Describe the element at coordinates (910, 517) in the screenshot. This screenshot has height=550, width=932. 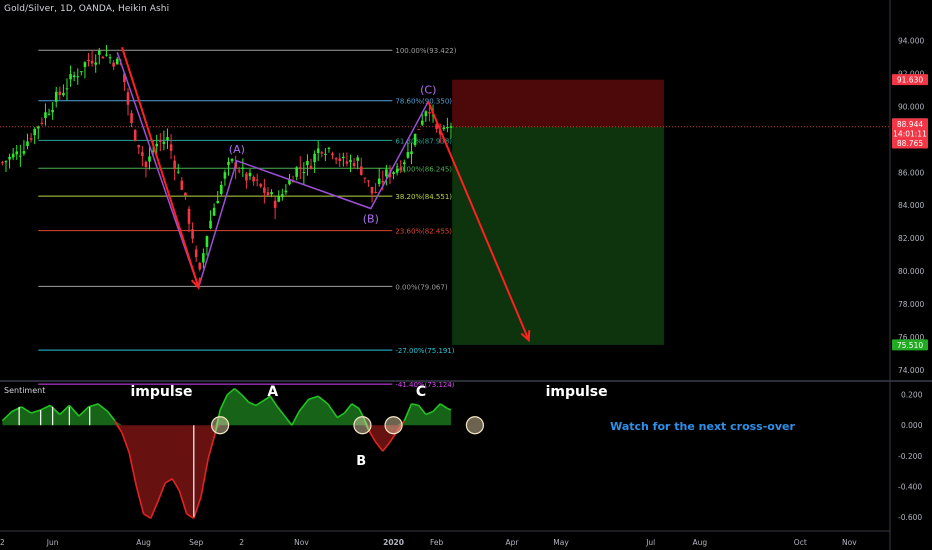
I see `sentiment-tick-label: -0.600` at that location.